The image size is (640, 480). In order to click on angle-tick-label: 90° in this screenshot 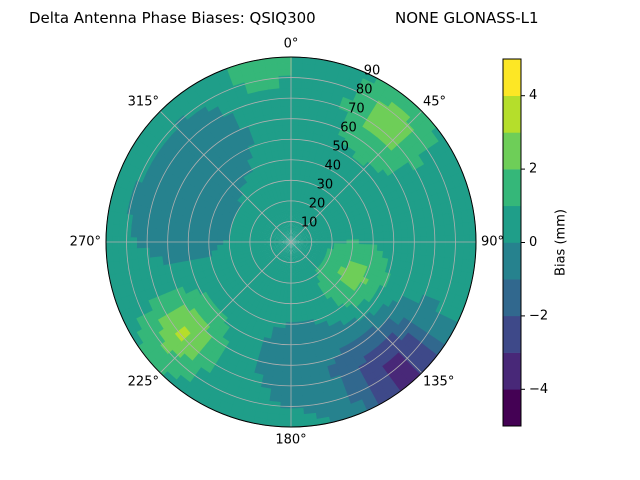, I will do `click(492, 242)`.